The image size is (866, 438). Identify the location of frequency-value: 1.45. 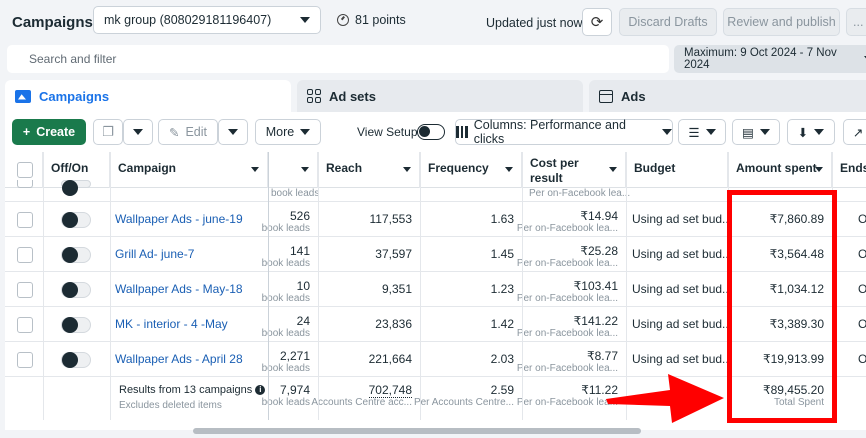
(502, 254).